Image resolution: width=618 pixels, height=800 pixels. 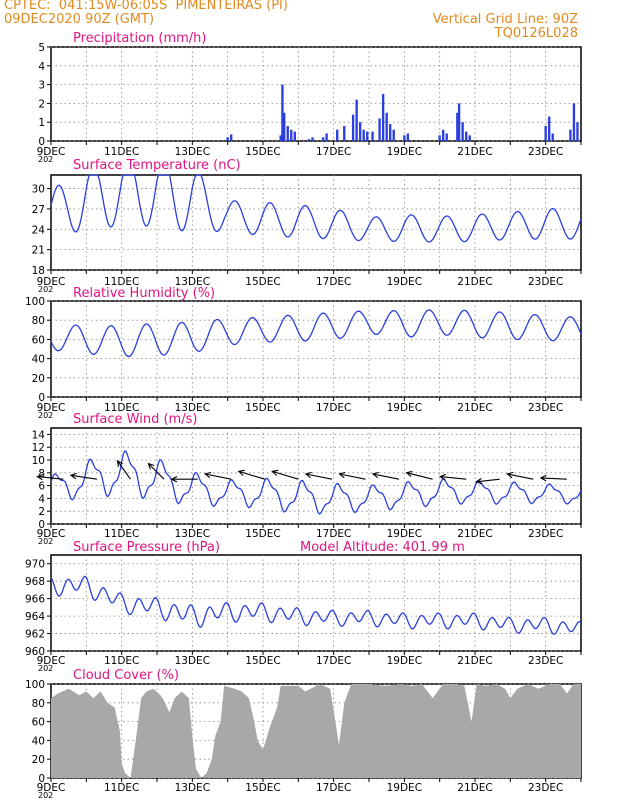 I want to click on header-date: 09DEC2020 90Z (GMT), so click(x=79, y=19).